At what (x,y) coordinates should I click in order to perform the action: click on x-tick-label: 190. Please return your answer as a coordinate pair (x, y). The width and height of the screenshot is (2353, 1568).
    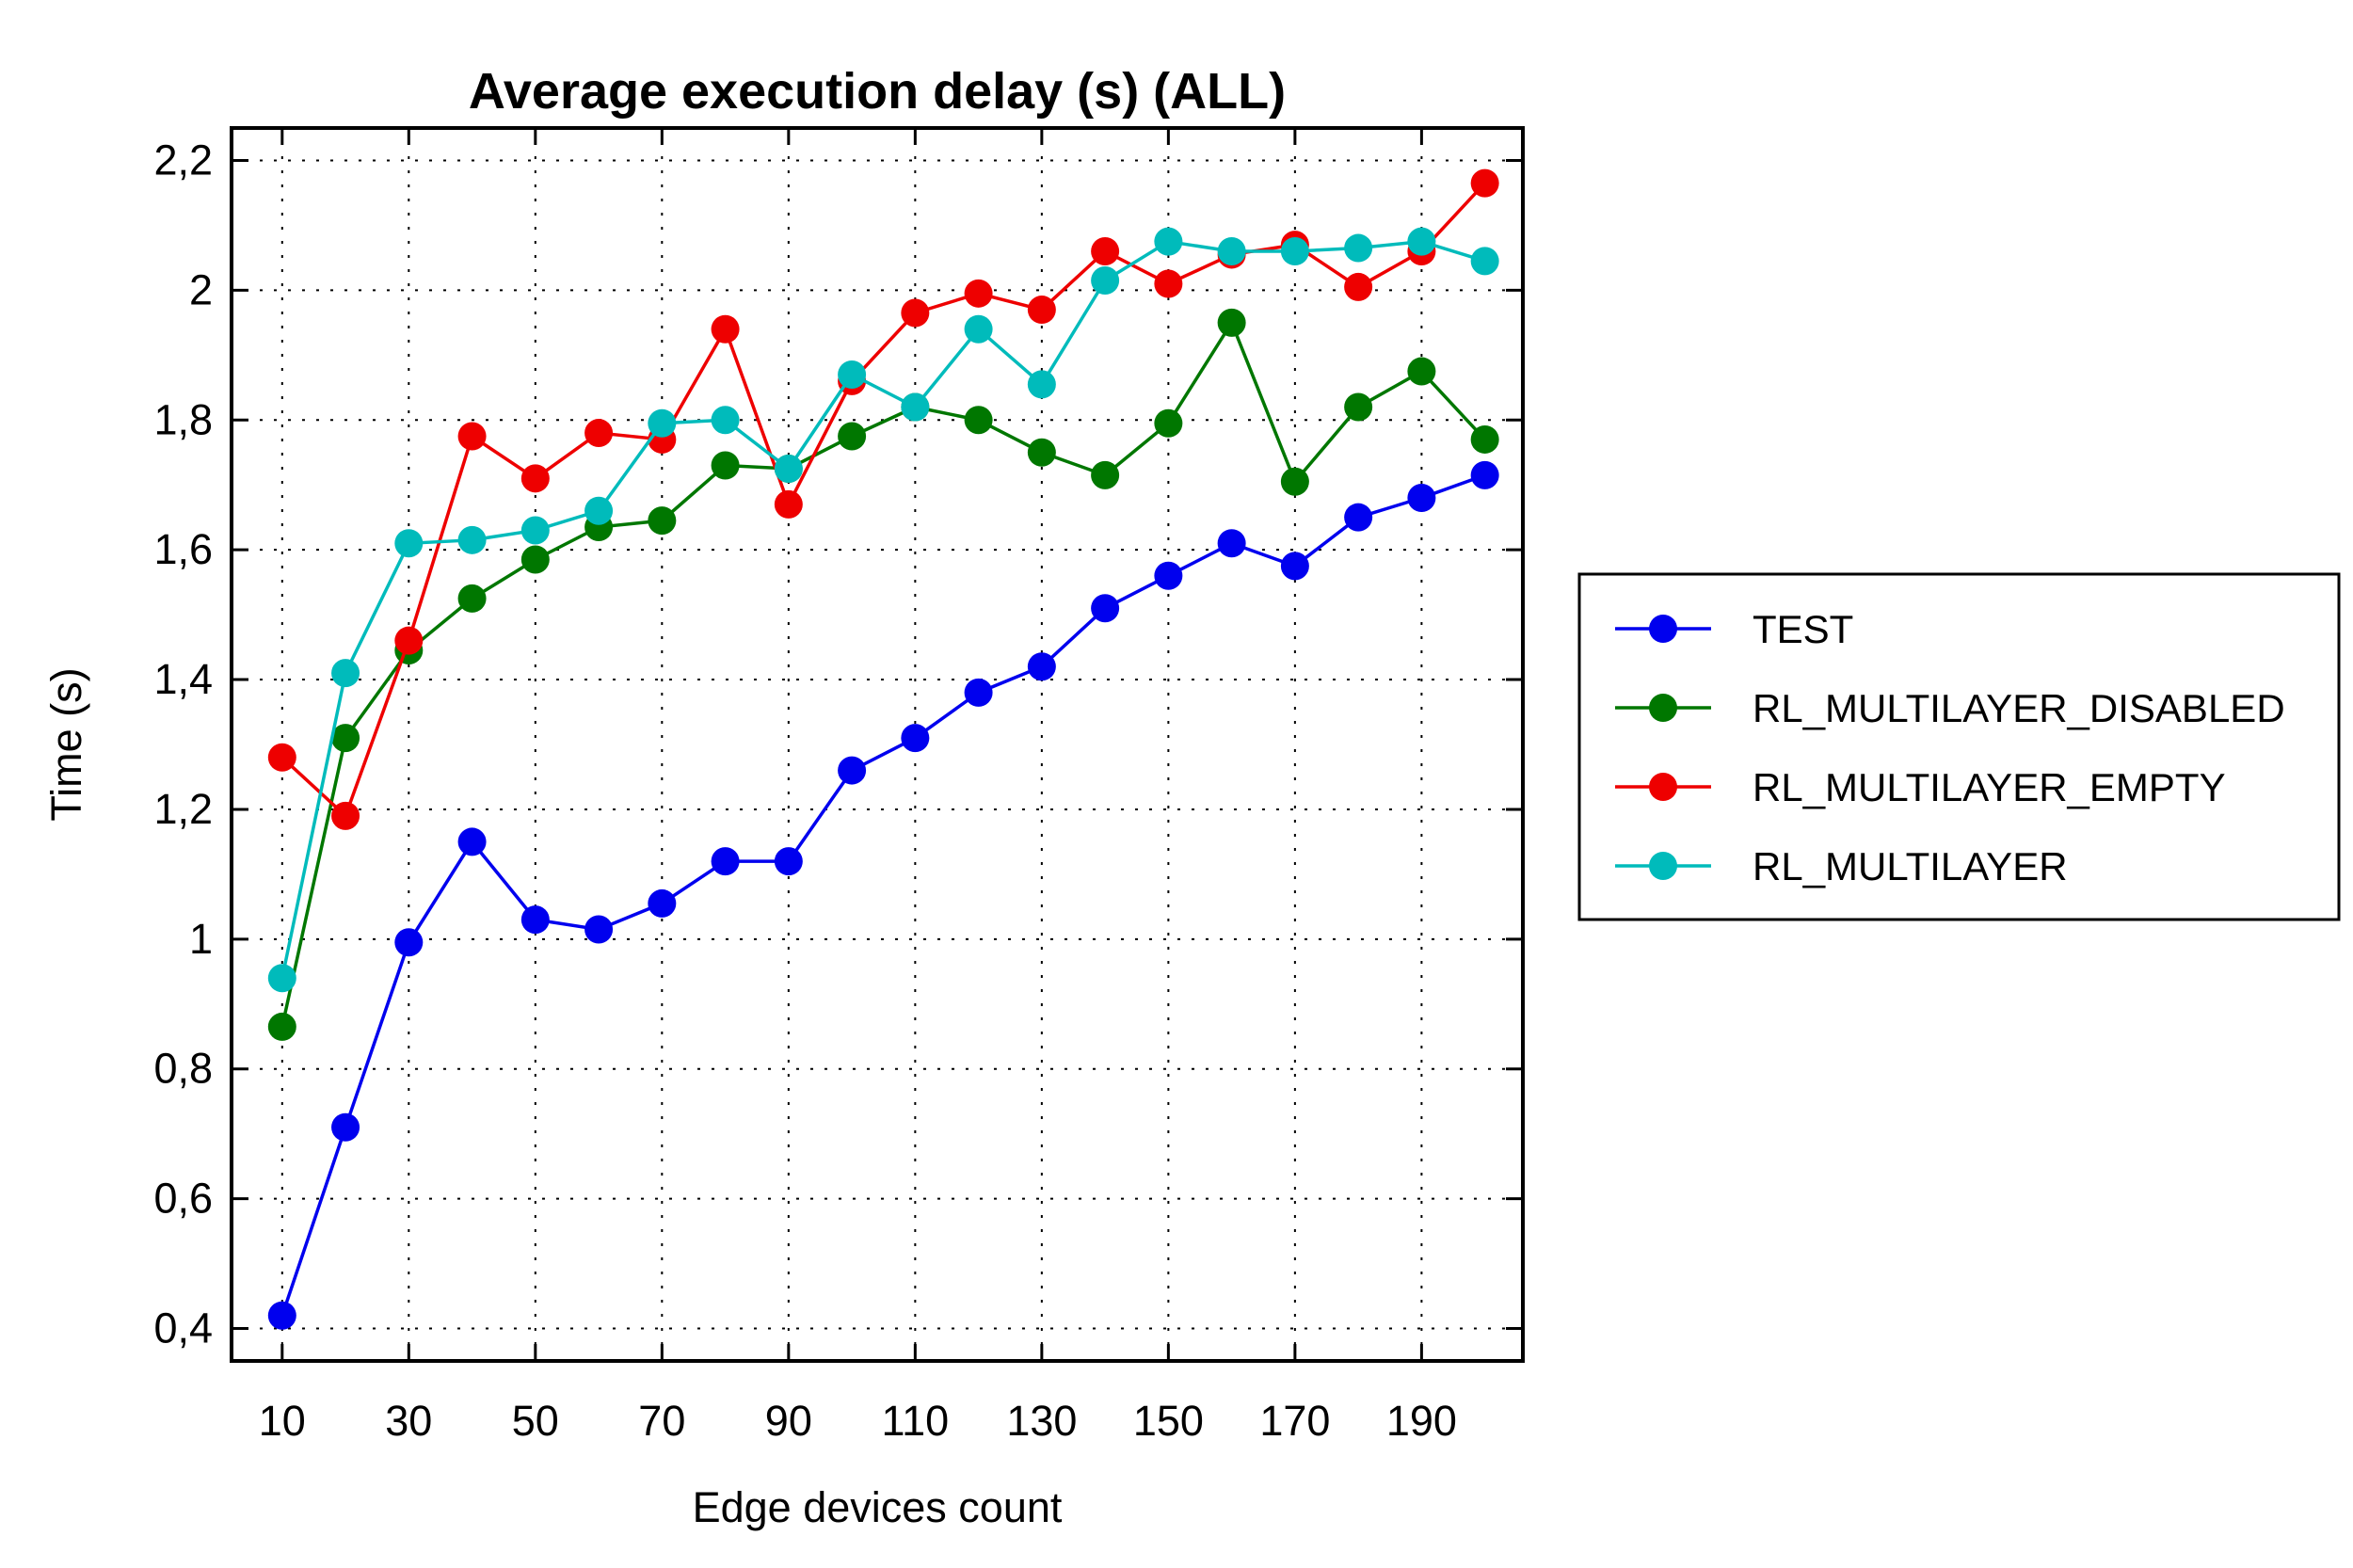
    Looking at the image, I should click on (1421, 1421).